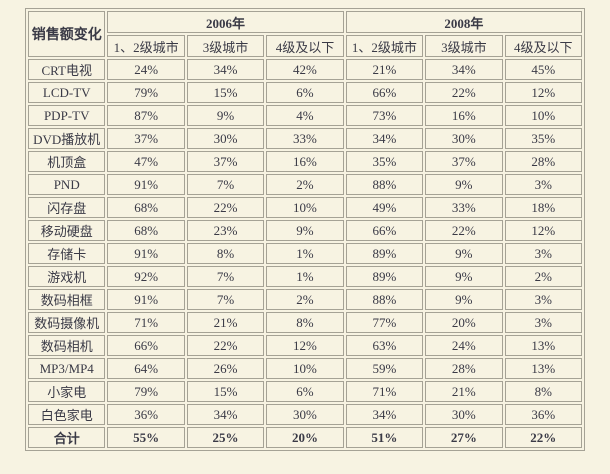 The height and width of the screenshot is (474, 610). I want to click on table-row: CRT电视 24% 34% 42% 21% 34% 45%, so click(305, 69).